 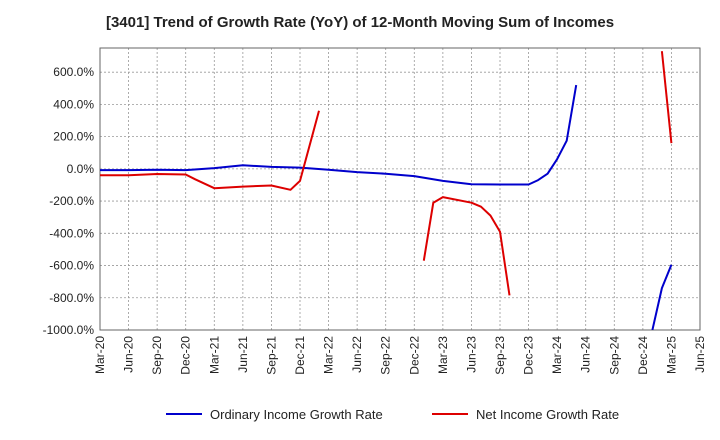 I want to click on y-tick-label: -600.0%, so click(x=71, y=266).